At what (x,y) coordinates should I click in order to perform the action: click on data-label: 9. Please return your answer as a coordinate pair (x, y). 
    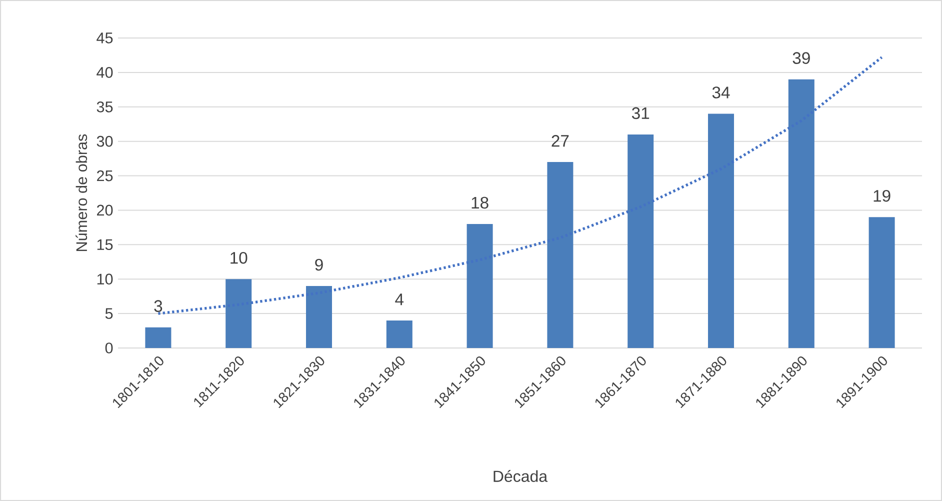
    Looking at the image, I should click on (319, 264).